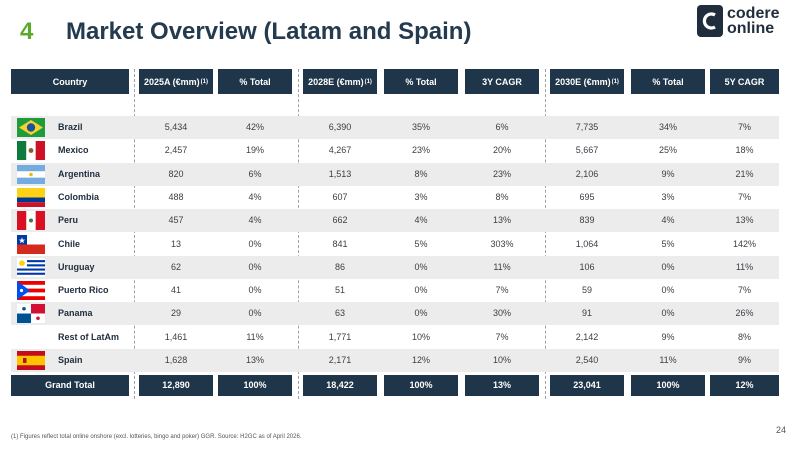 This screenshot has width=800, height=449. What do you see at coordinates (69, 243) in the screenshot?
I see `country-name: Chile` at bounding box center [69, 243].